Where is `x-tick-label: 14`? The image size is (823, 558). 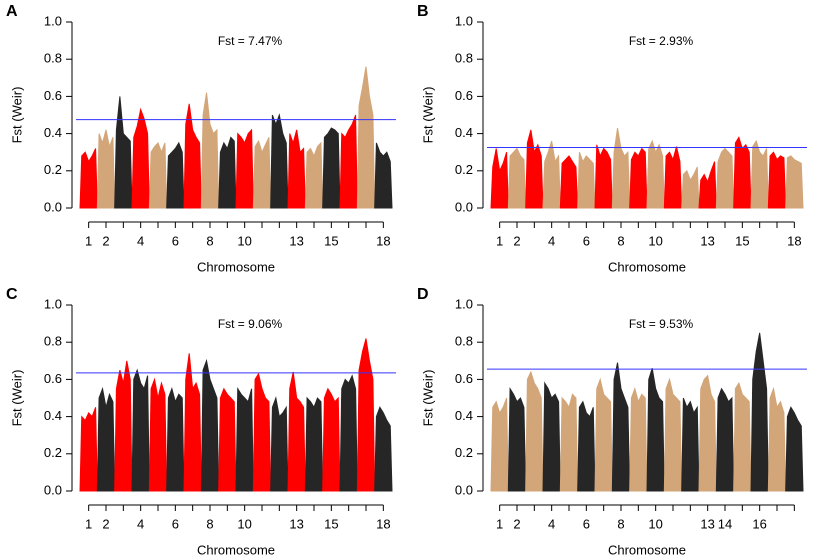 x-tick-label: 14 is located at coordinates (725, 523).